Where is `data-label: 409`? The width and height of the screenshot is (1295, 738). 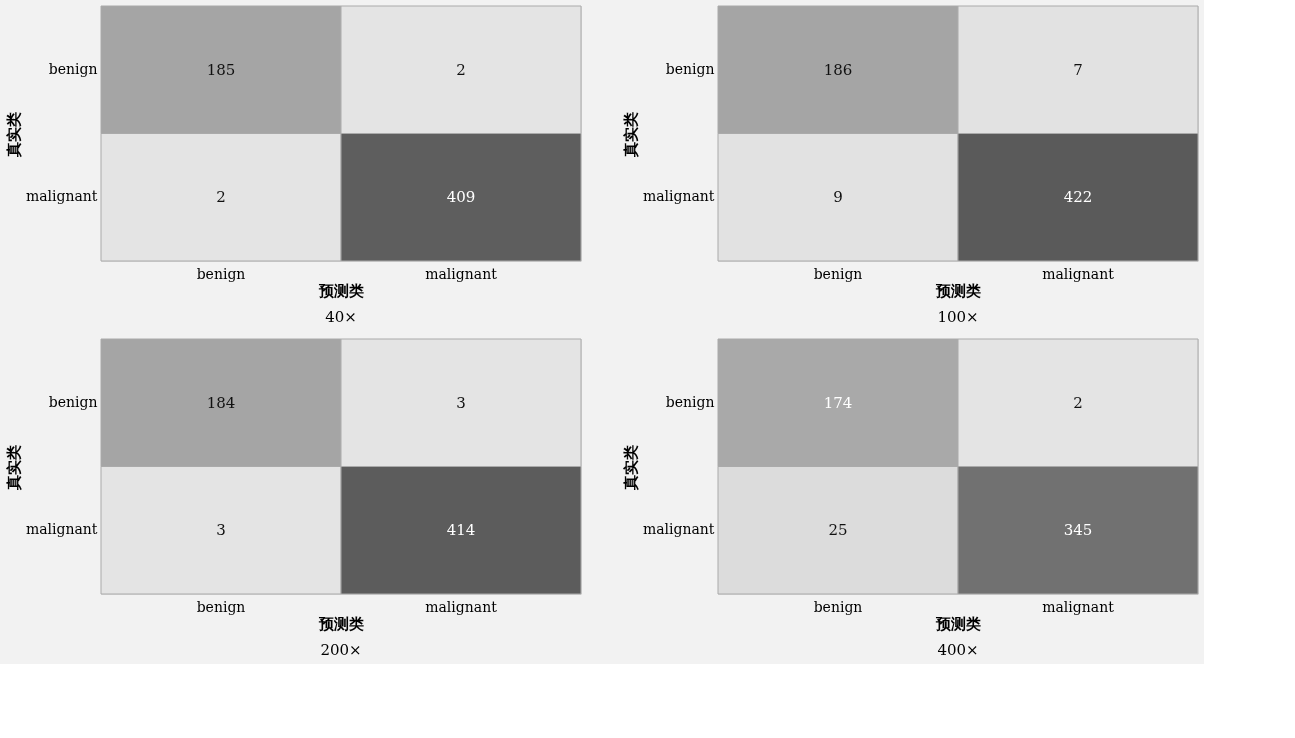 data-label: 409 is located at coordinates (461, 197).